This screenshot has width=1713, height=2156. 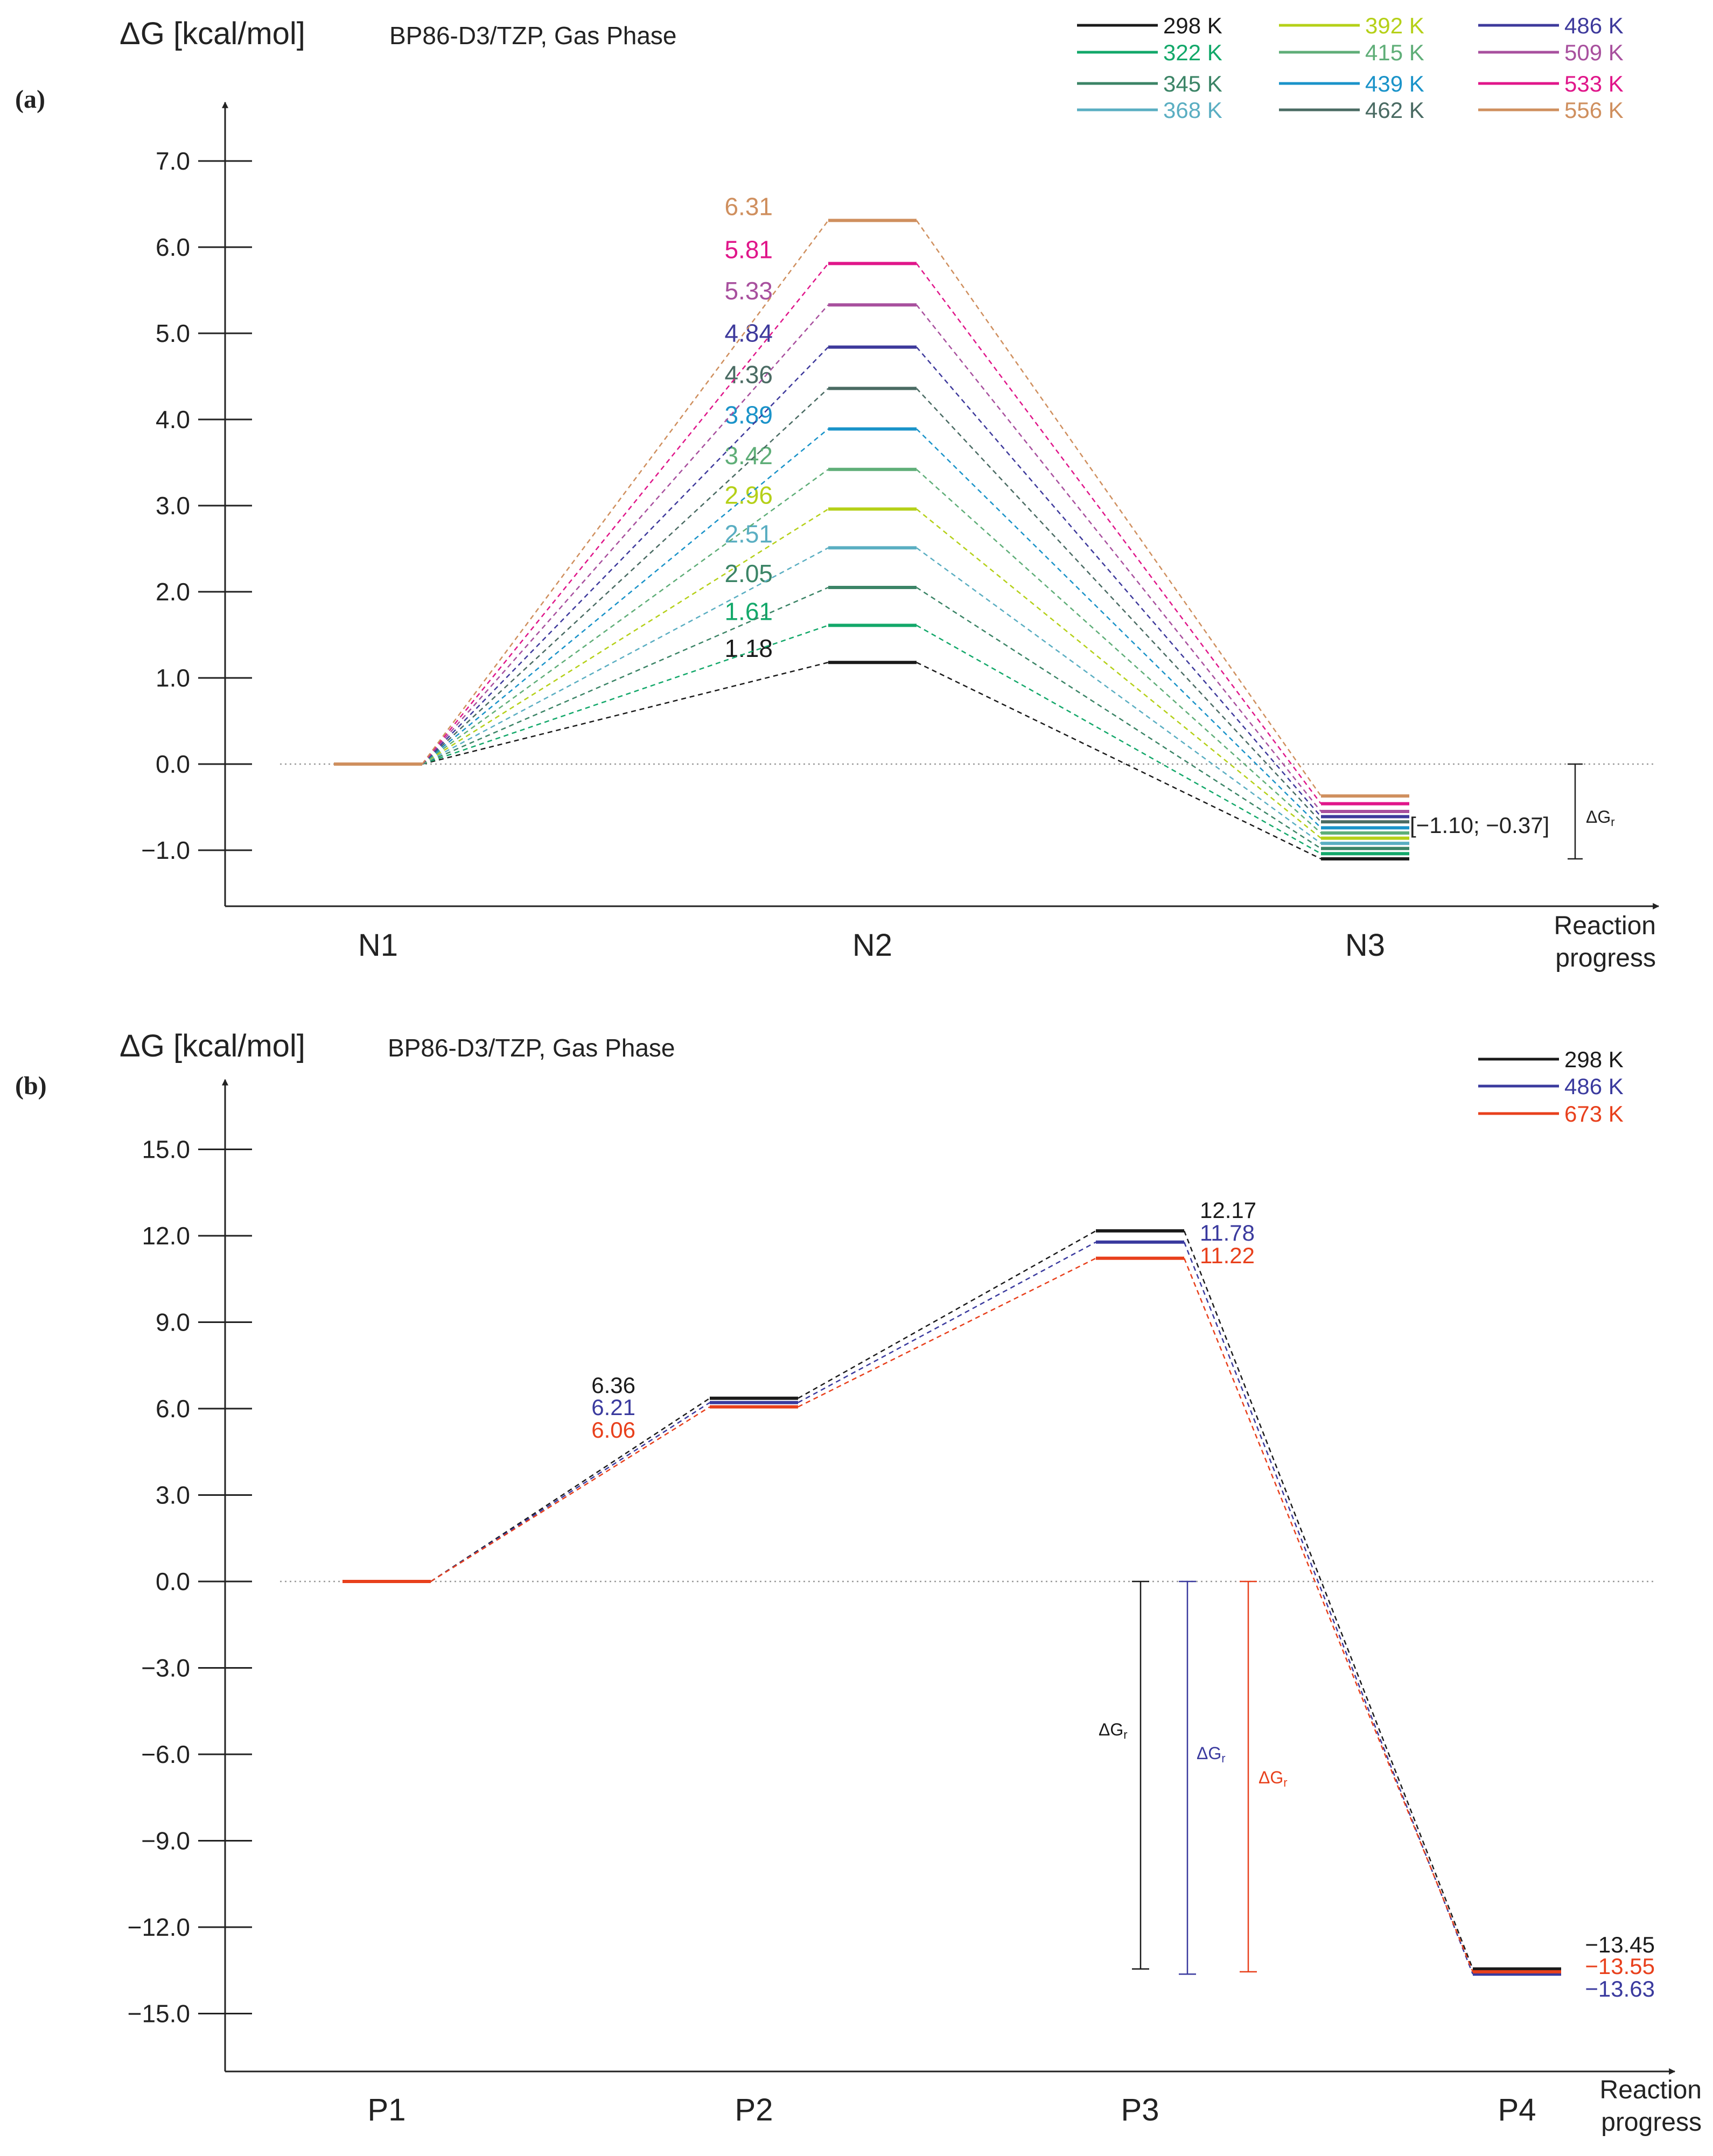 What do you see at coordinates (166, 1841) in the screenshot?
I see `y-tick-label: −9.0` at bounding box center [166, 1841].